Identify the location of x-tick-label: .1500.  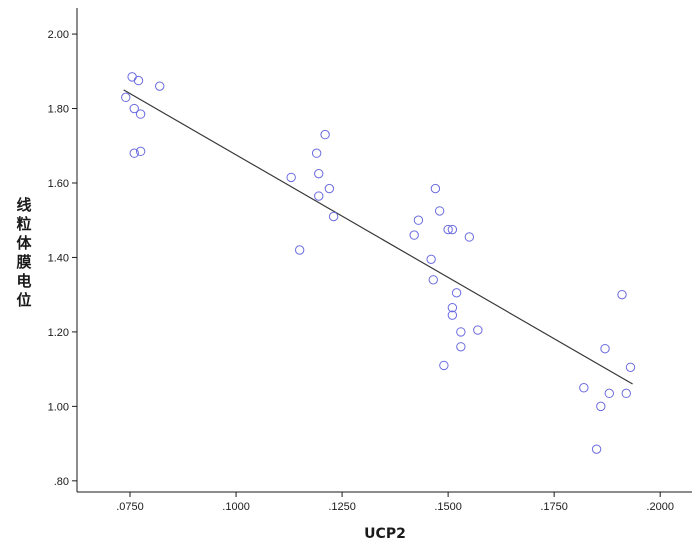
(448, 507).